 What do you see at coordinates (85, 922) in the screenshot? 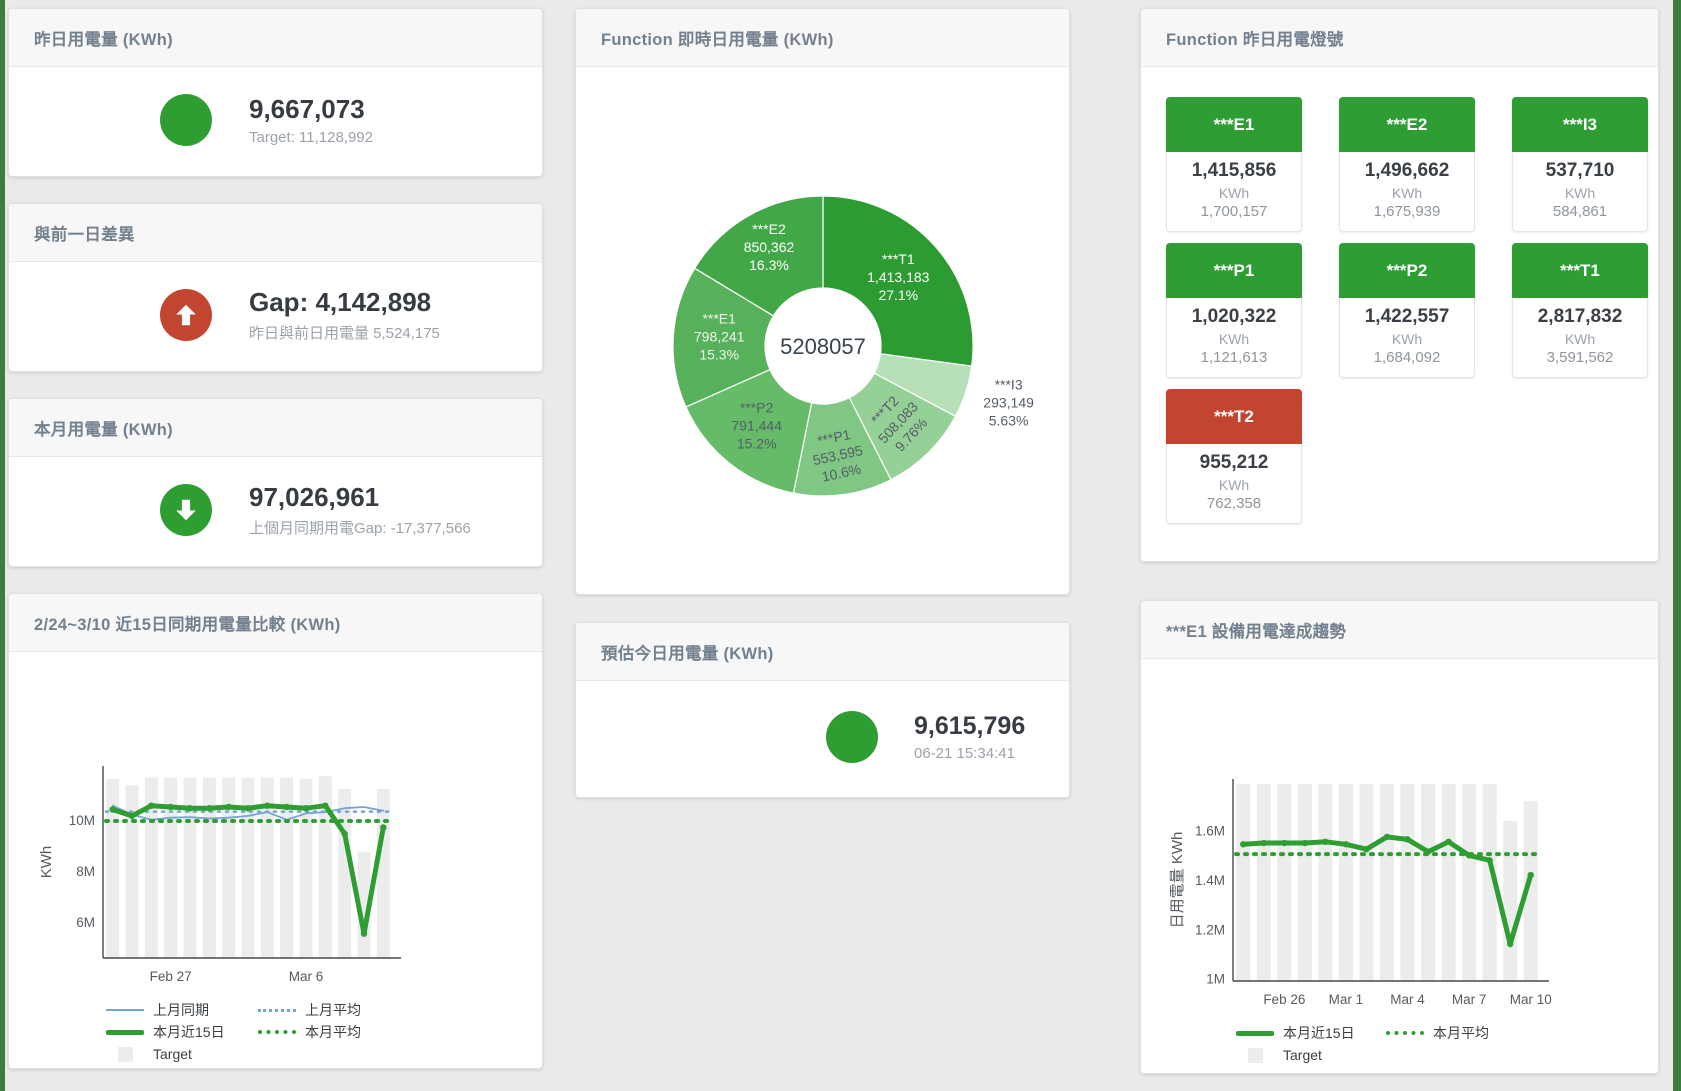
I see `svg-text: 6M` at bounding box center [85, 922].